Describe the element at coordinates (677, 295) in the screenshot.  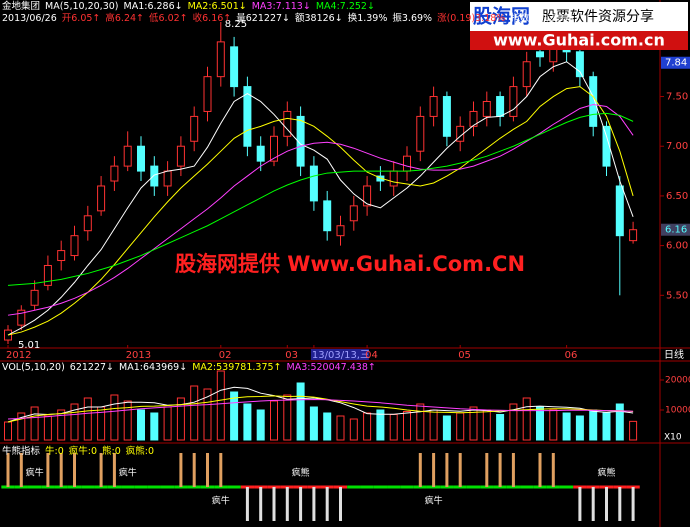
I see `y-tick-label: 5.50` at that location.